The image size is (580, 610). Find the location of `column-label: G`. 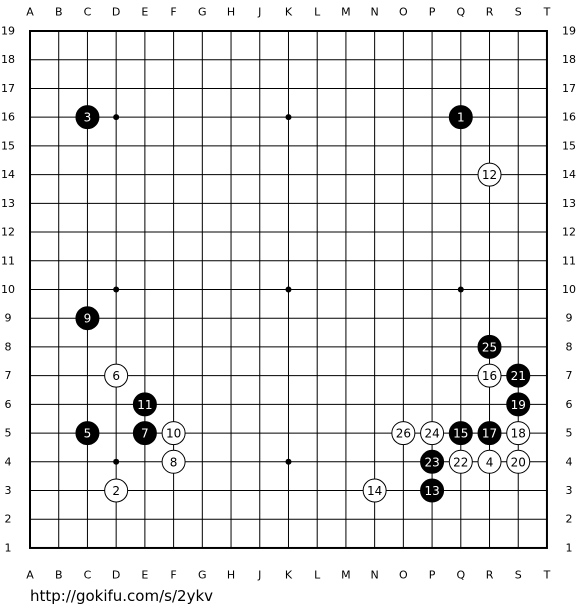

column-label: G is located at coordinates (202, 575).